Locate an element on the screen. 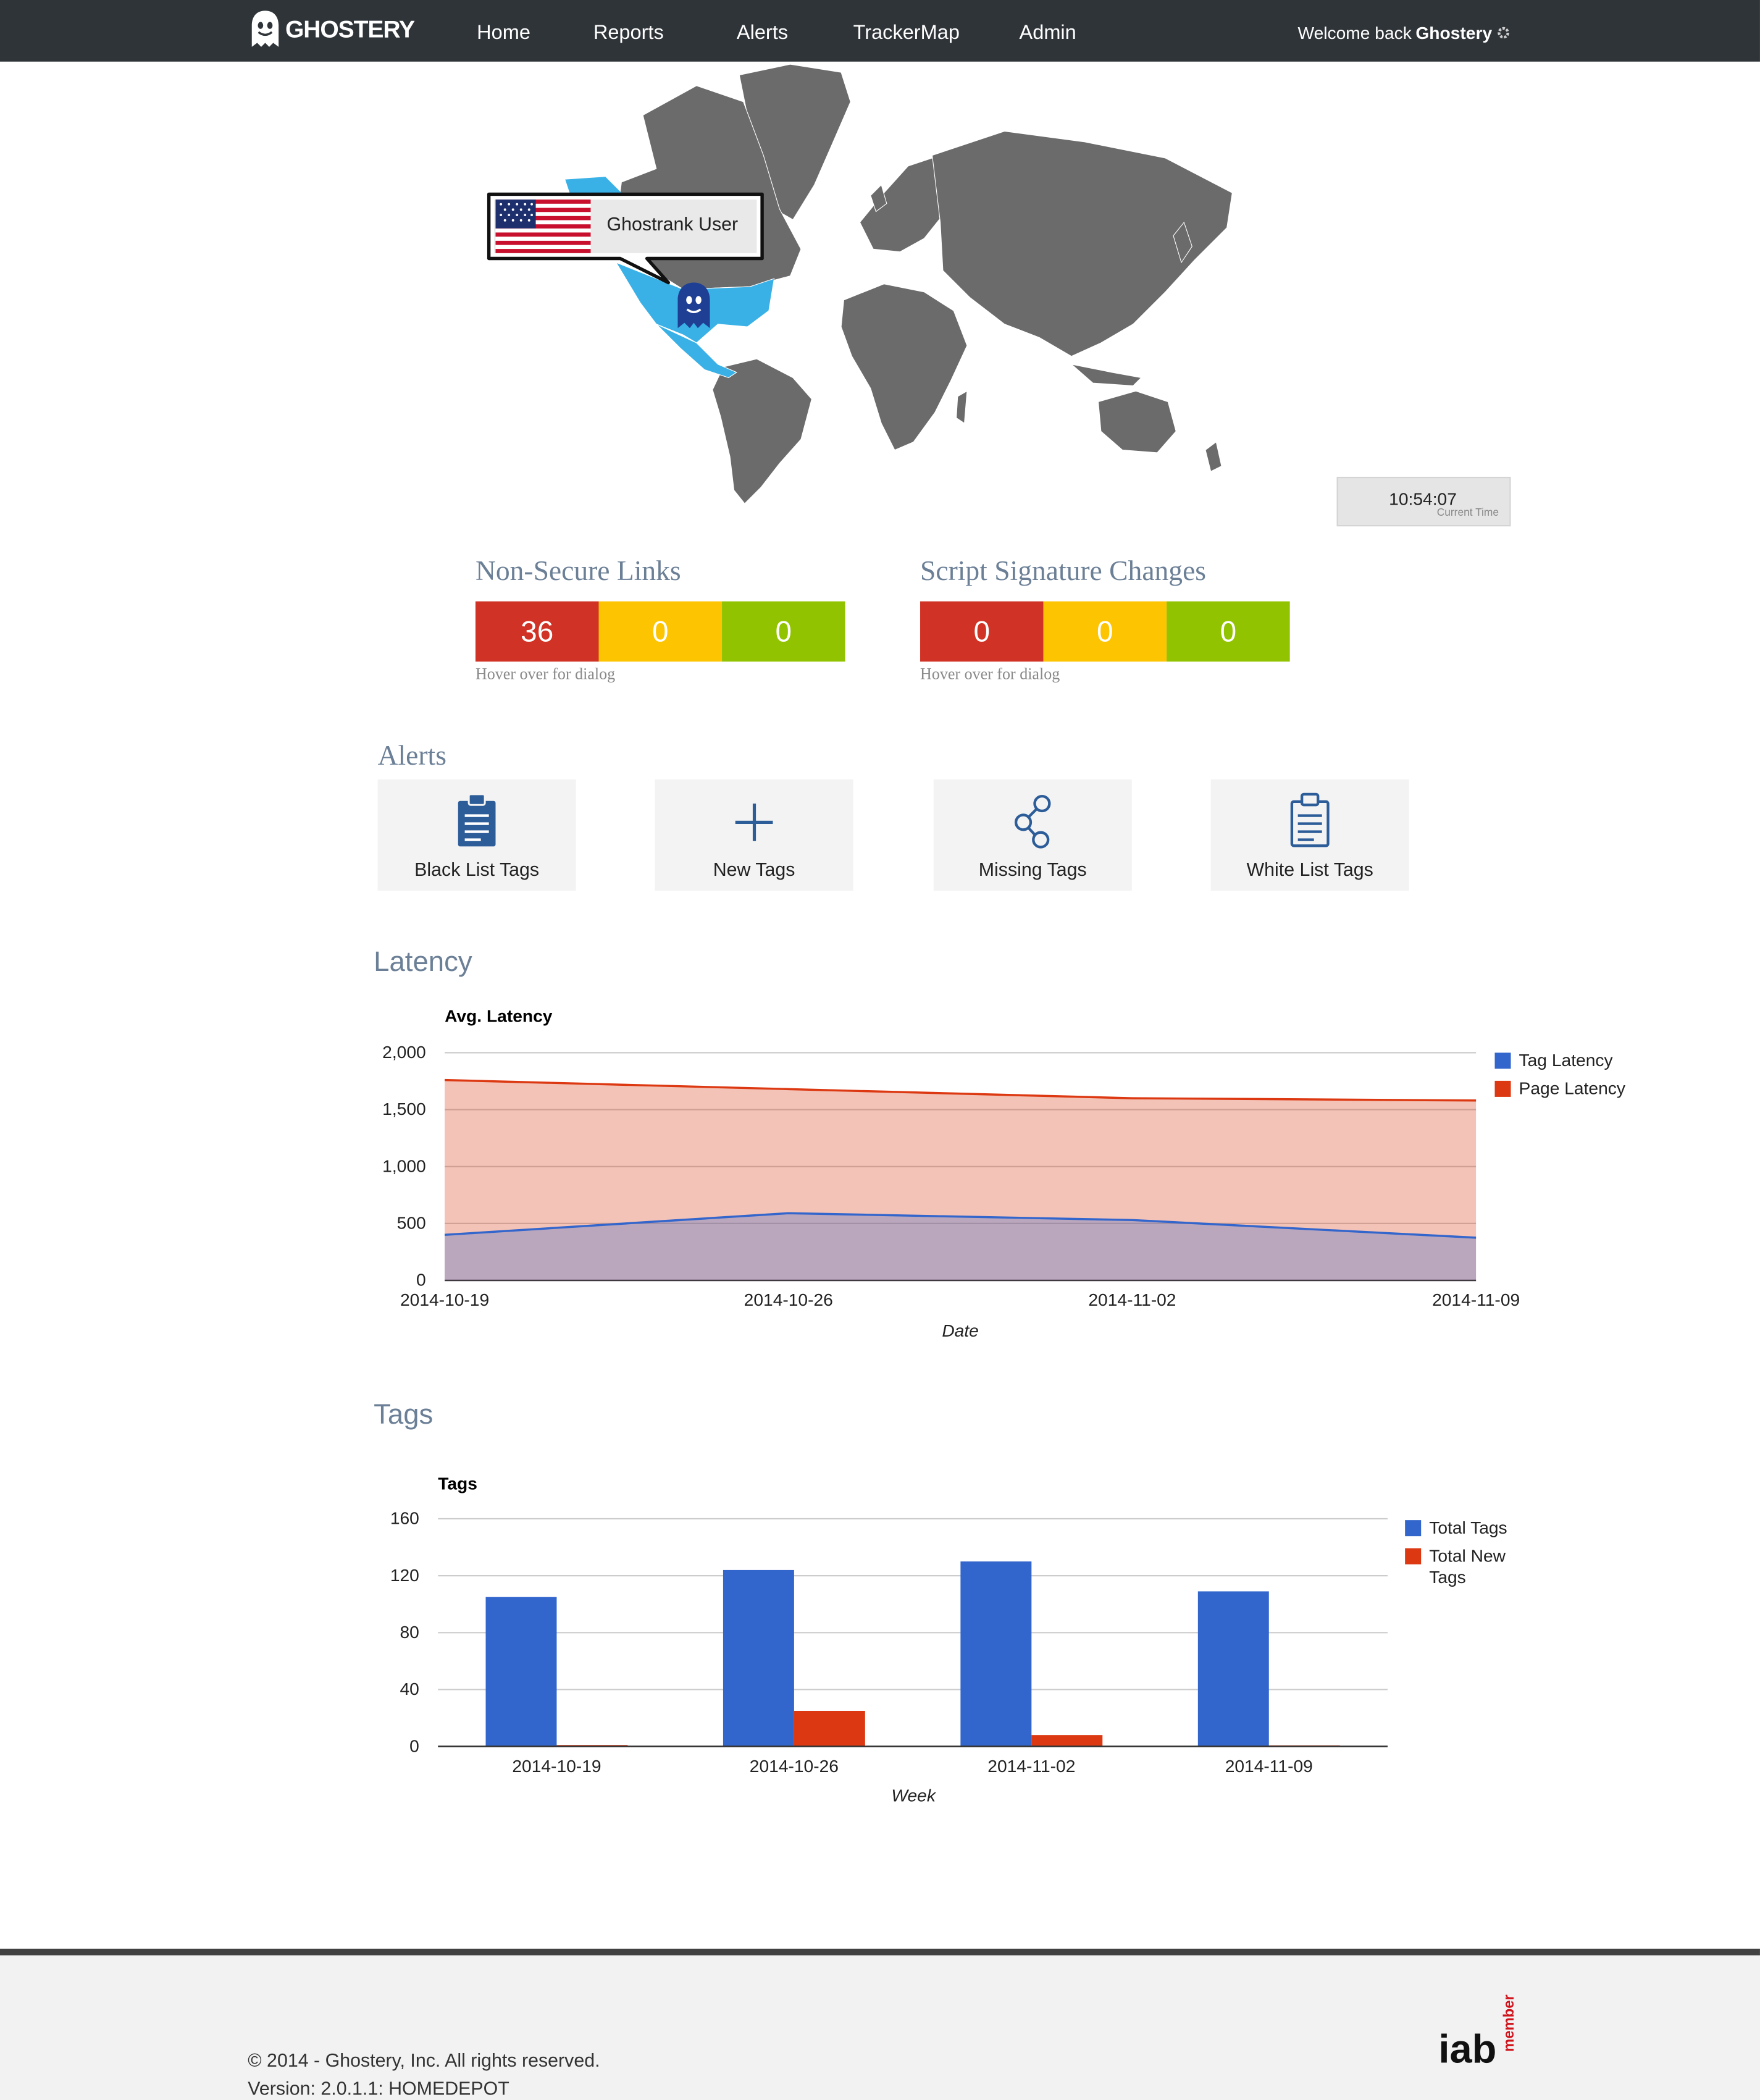 Image resolution: width=1760 pixels, height=2100 pixels. alert-label: New Tags is located at coordinates (754, 869).